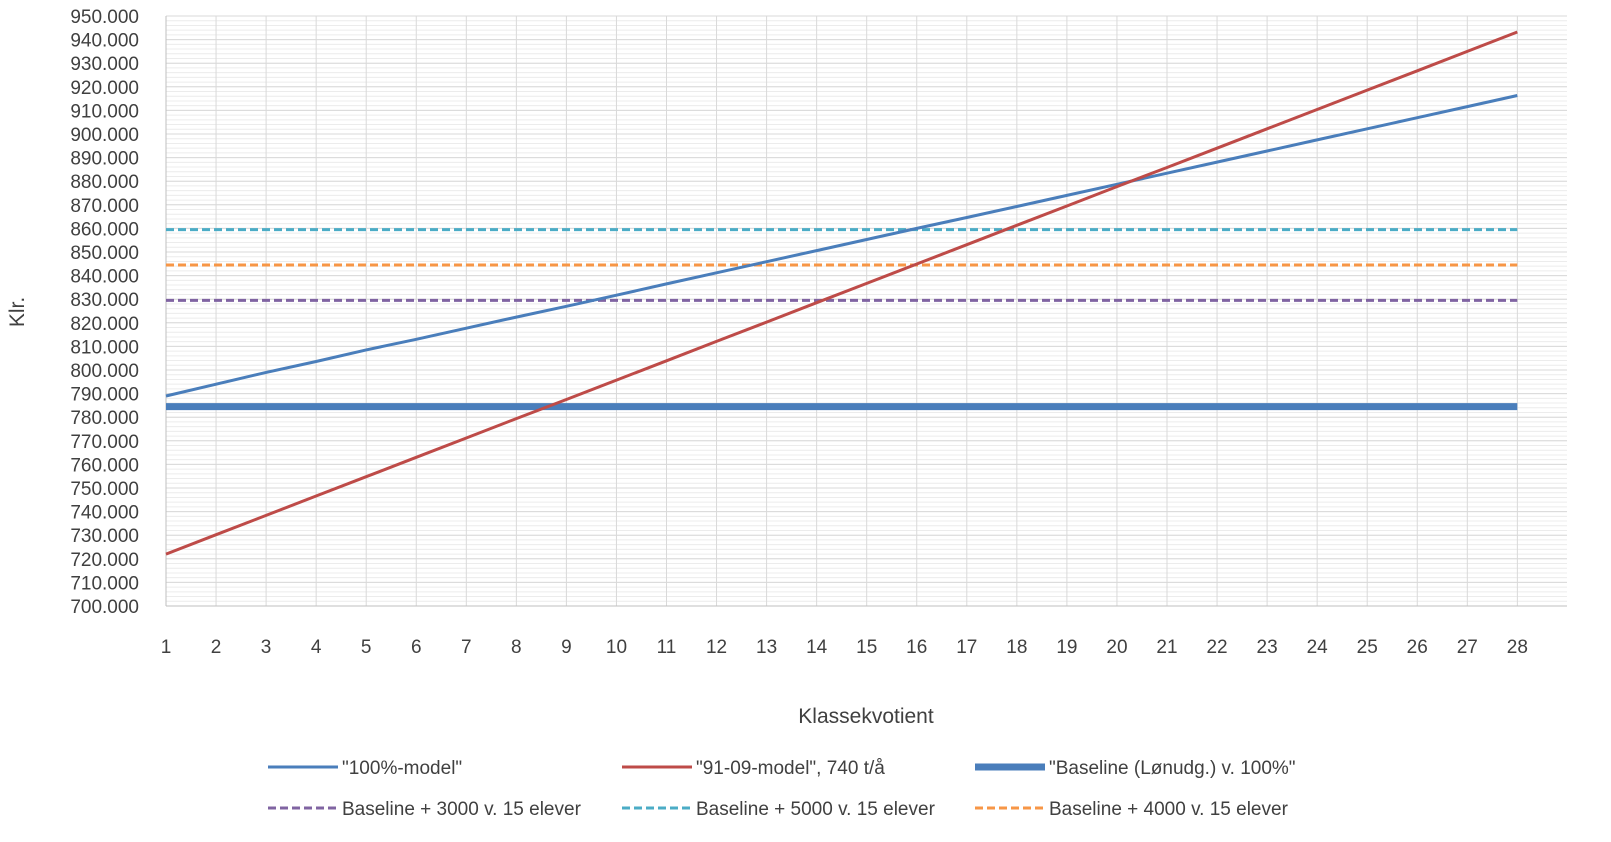 The image size is (1611, 842). What do you see at coordinates (104, 465) in the screenshot?
I see `y-tick-label: 760.000` at bounding box center [104, 465].